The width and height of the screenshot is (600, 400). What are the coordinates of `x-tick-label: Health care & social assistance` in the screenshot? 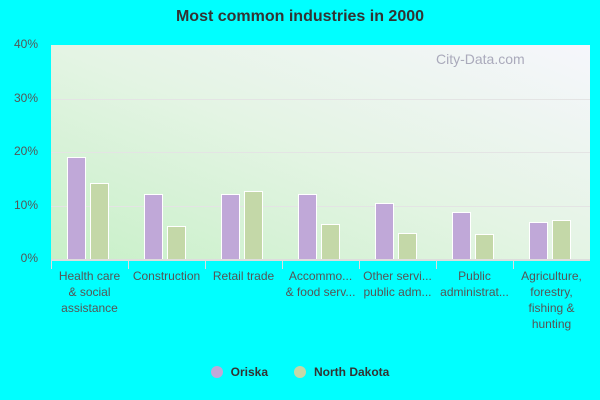 It's located at (89, 292).